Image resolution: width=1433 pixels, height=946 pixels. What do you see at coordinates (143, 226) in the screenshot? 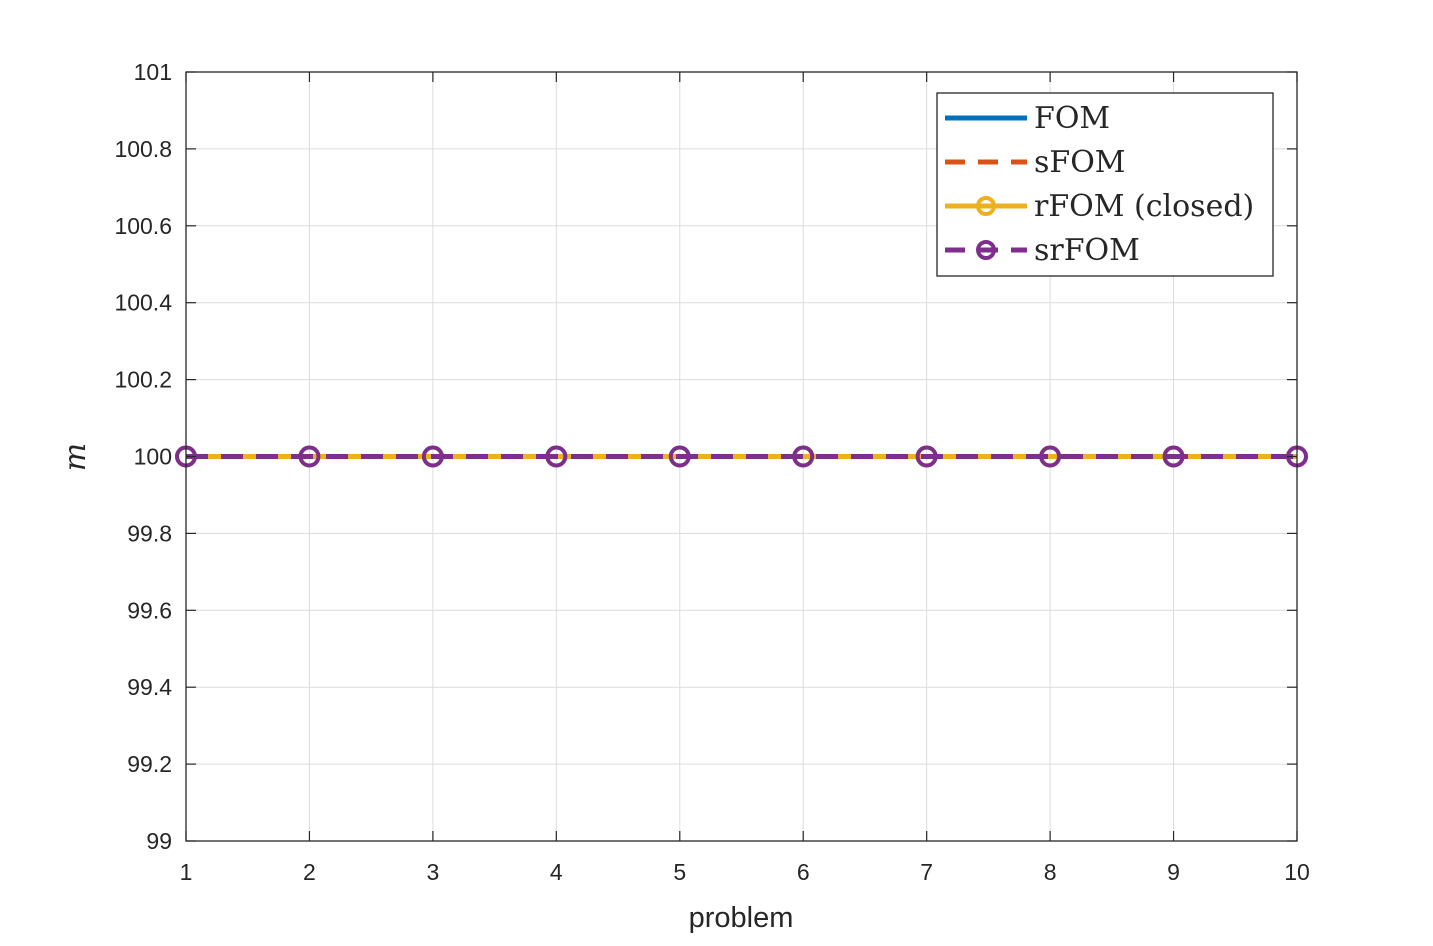
I see `y-tick-label: 100.6` at bounding box center [143, 226].